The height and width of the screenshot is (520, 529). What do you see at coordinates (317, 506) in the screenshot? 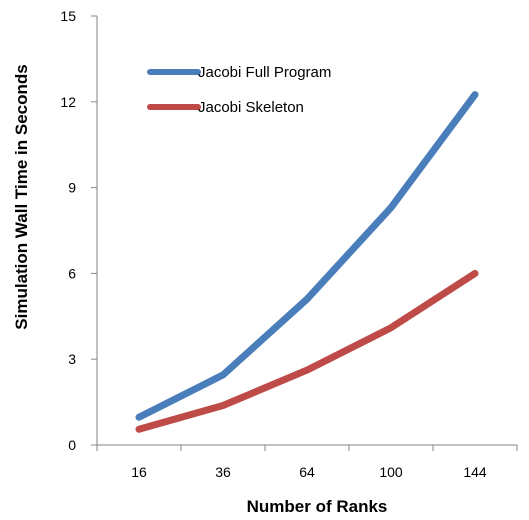
I see `x-axis-title: Number of Ranks` at bounding box center [317, 506].